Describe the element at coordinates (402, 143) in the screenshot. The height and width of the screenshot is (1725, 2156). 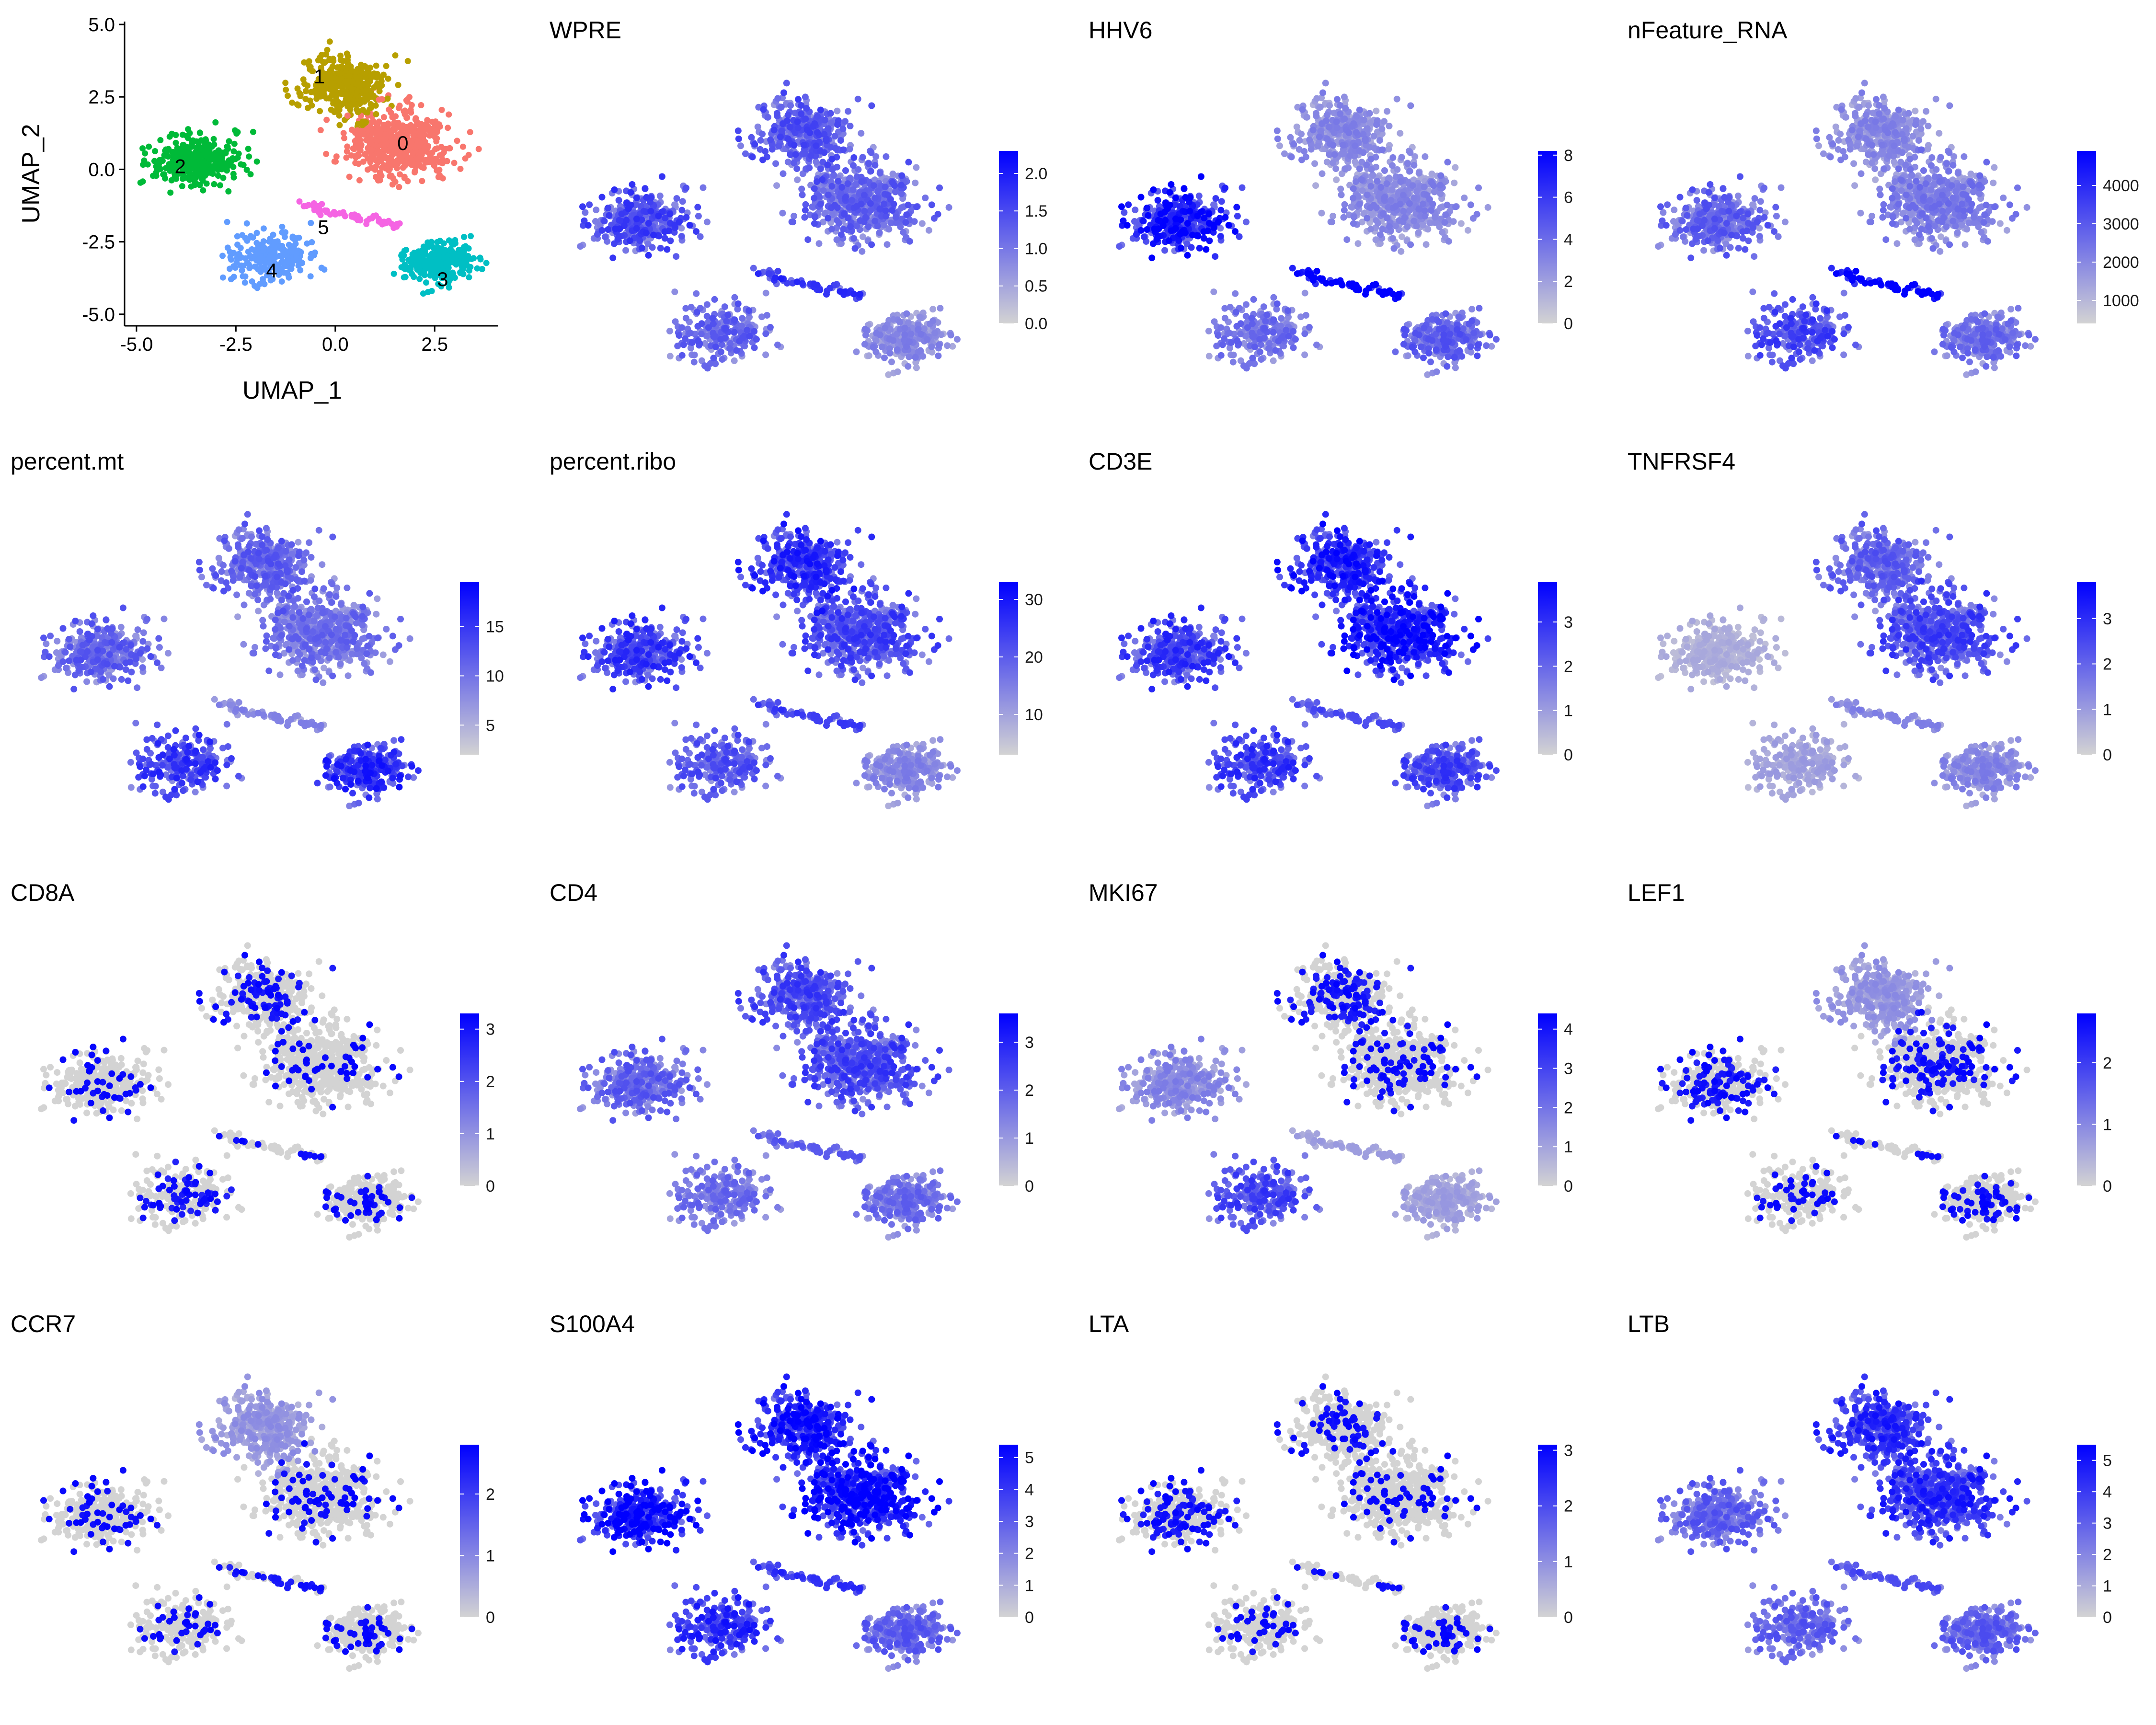
I see `cluster-label: 0` at that location.